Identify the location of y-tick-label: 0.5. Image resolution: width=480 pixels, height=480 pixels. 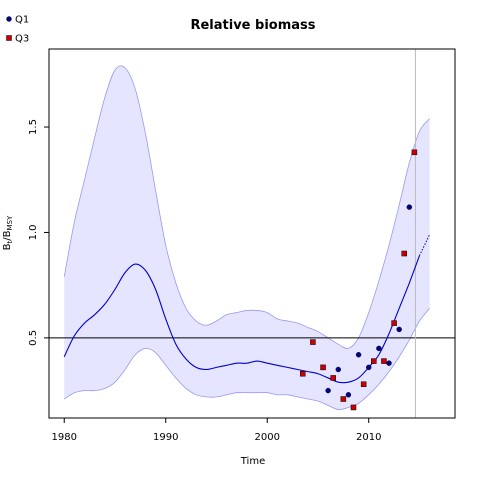
(33, 338).